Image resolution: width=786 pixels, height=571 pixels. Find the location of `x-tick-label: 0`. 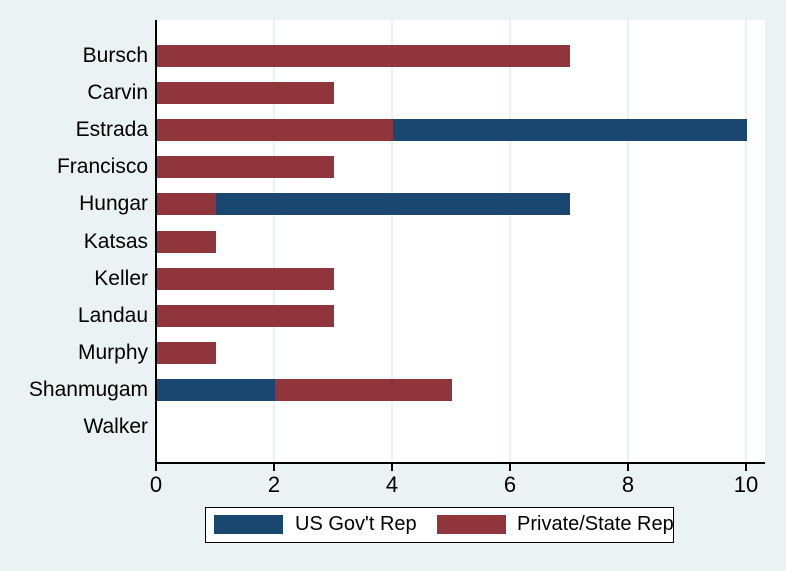

x-tick-label: 0 is located at coordinates (156, 484).